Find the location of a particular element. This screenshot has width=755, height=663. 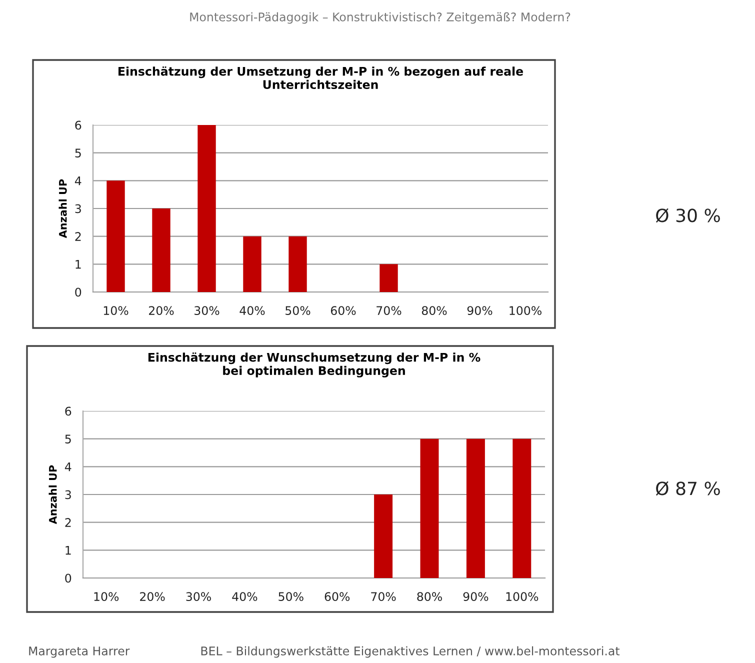

text: Margareta Harrer is located at coordinates (79, 652).